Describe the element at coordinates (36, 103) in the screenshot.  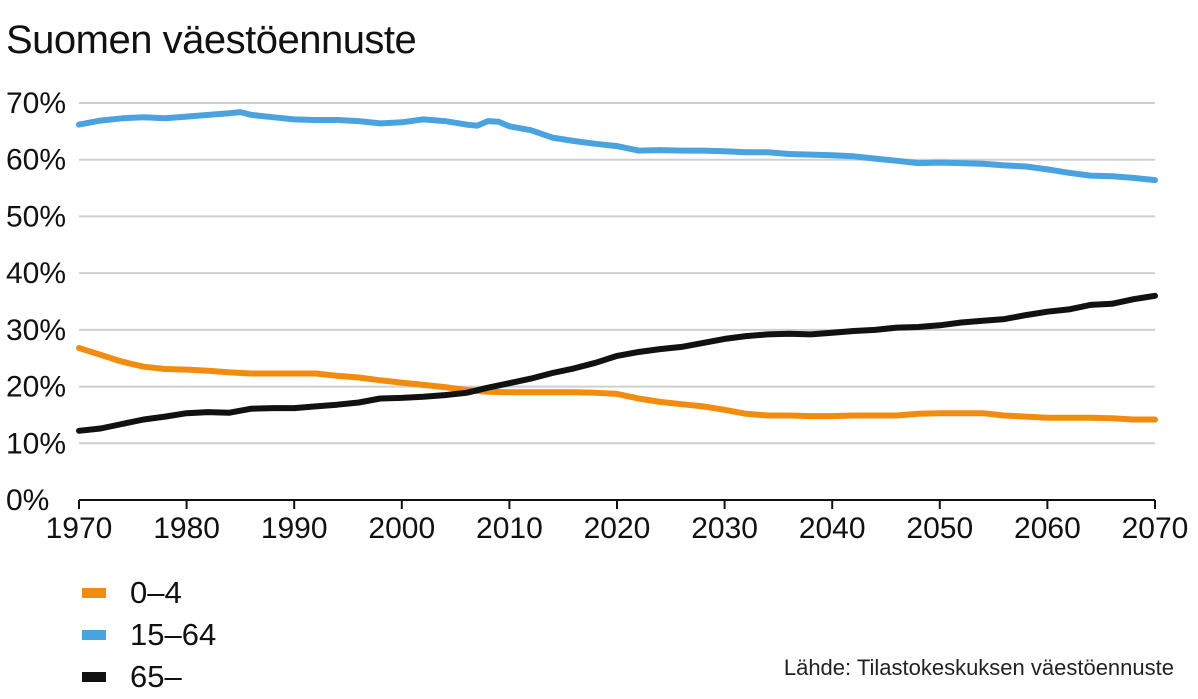
I see `y-tick-label: 70%` at that location.